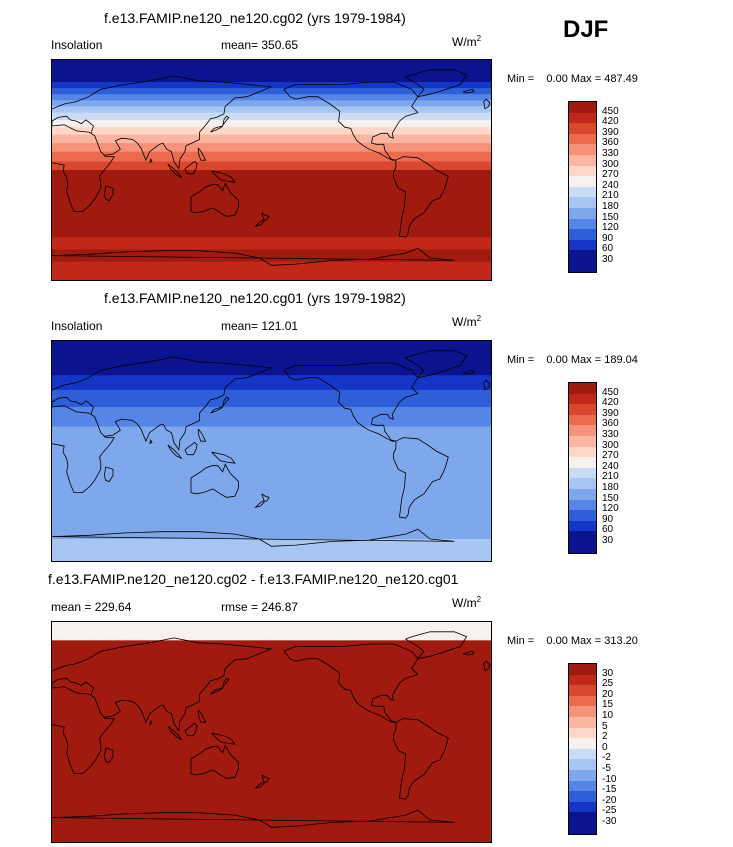 This screenshot has height=847, width=733. Describe the element at coordinates (608, 259) in the screenshot. I see `colorbar-tick-label: 30` at that location.